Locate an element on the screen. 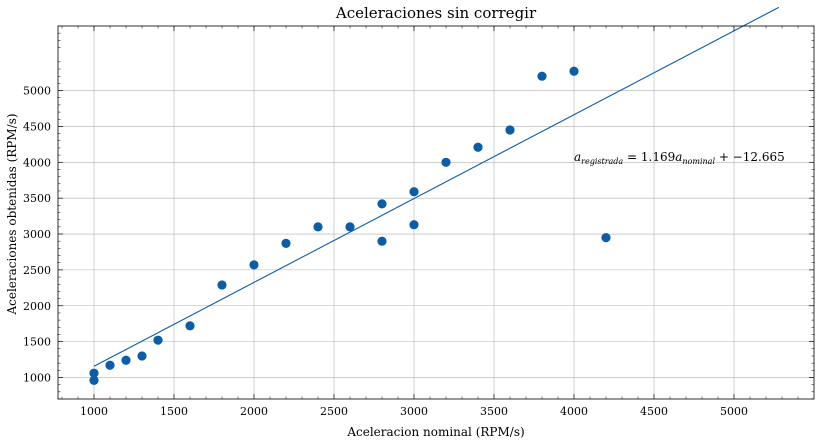  regression-equation: aregistrada = 1.169anominal + −12.665 is located at coordinates (679, 158).